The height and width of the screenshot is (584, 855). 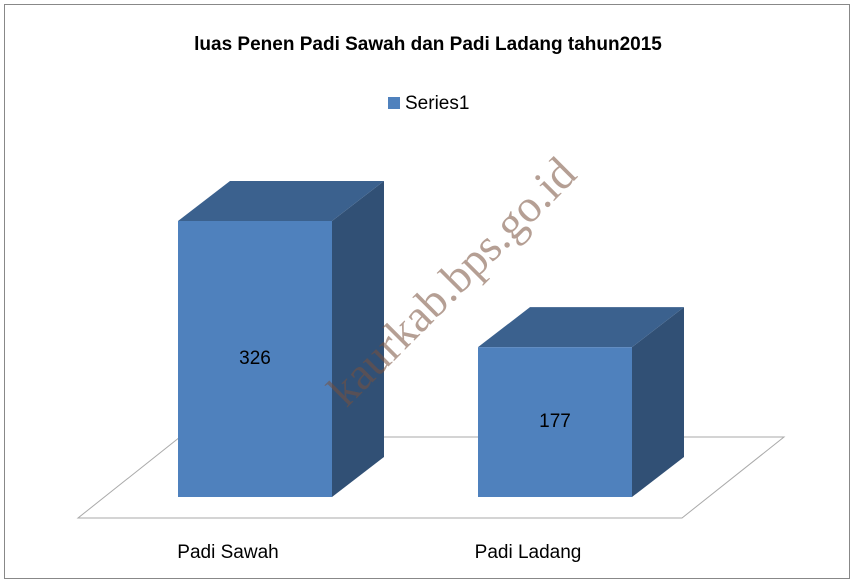 I want to click on data-label: 326, so click(x=255, y=358).